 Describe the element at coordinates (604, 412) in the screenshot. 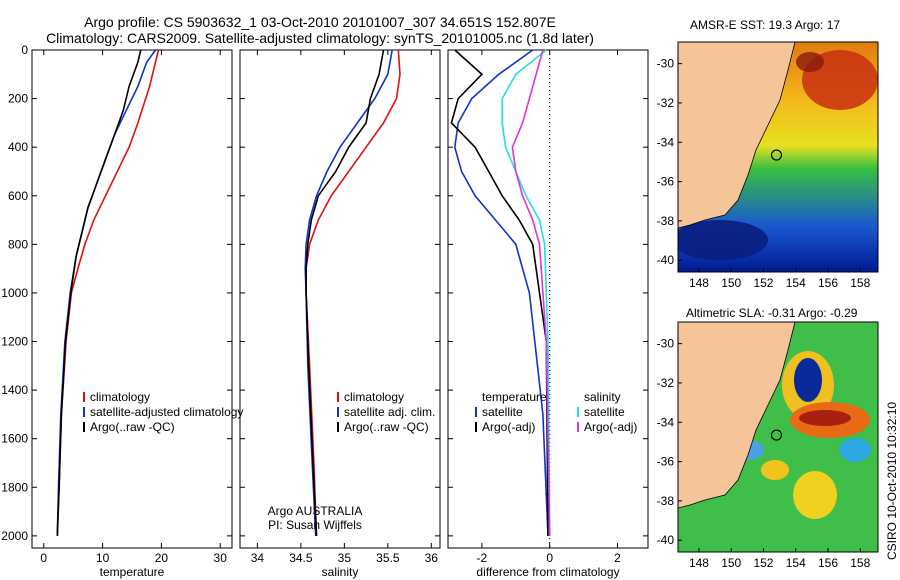

I see `diff-sal-legend-label: satellite` at that location.